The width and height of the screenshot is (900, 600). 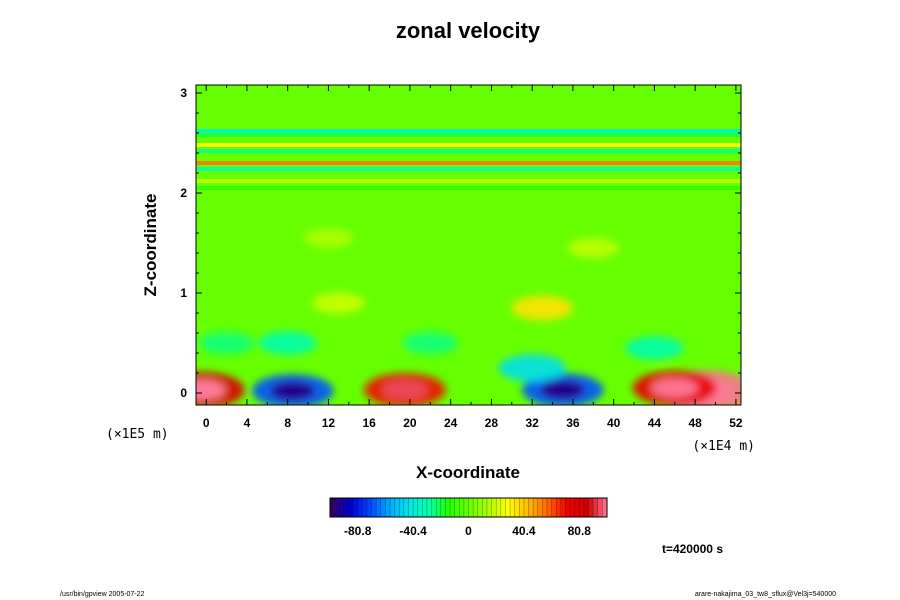 What do you see at coordinates (410, 423) in the screenshot?
I see `x-tick-label-5: 20` at bounding box center [410, 423].